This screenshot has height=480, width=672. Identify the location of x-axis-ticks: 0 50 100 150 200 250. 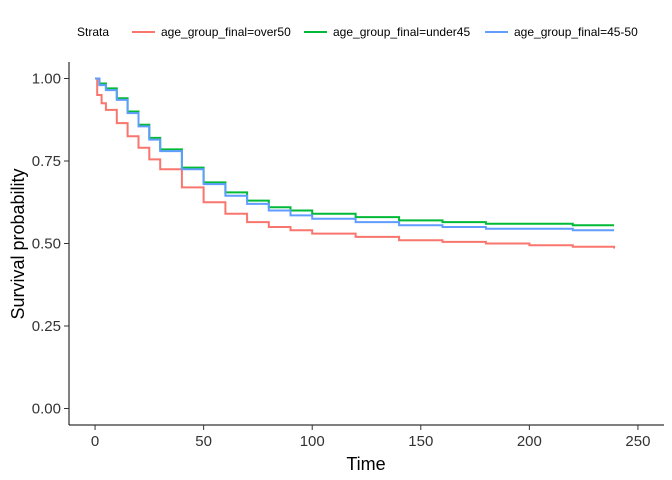
(370, 437).